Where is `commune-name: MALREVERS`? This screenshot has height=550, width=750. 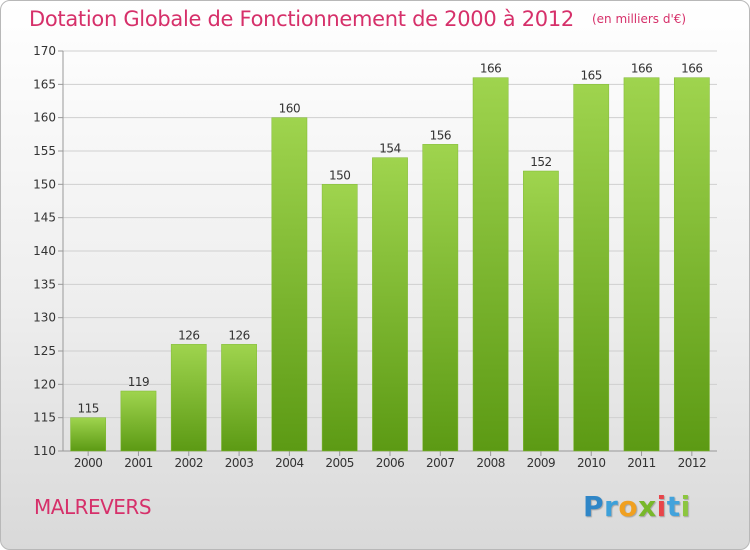
commune-name: MALREVERS is located at coordinates (93, 507).